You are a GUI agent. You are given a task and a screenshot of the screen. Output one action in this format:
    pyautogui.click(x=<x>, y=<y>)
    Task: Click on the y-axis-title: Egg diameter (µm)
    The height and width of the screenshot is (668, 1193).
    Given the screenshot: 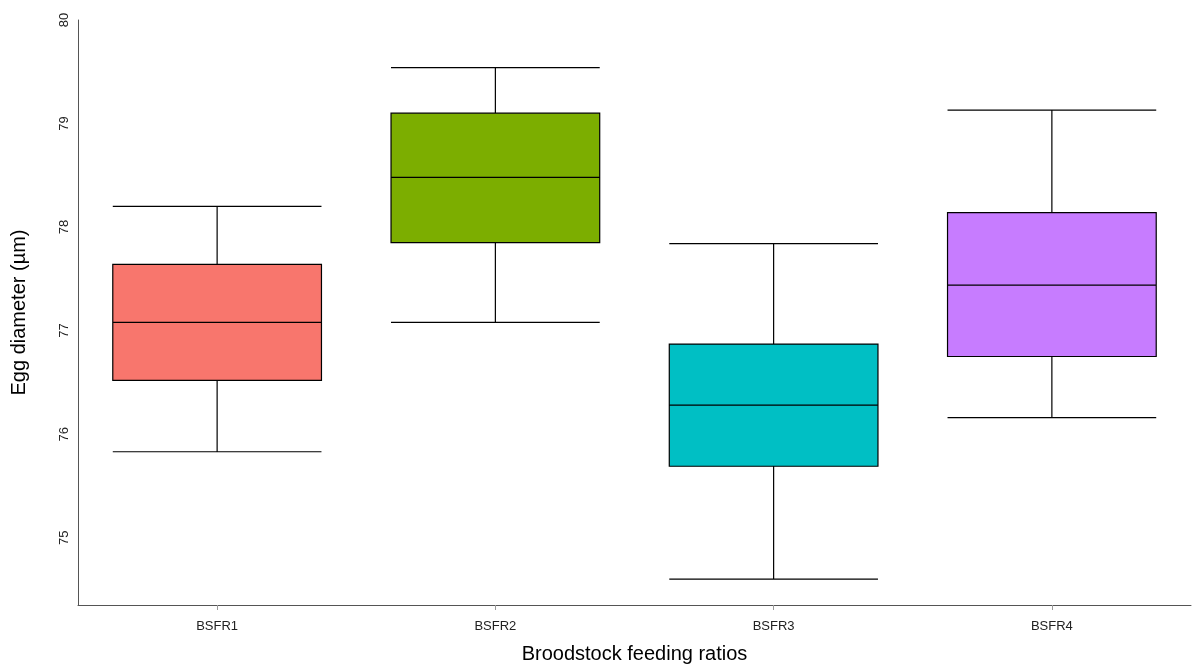 What is the action you would take?
    pyautogui.click(x=18, y=312)
    